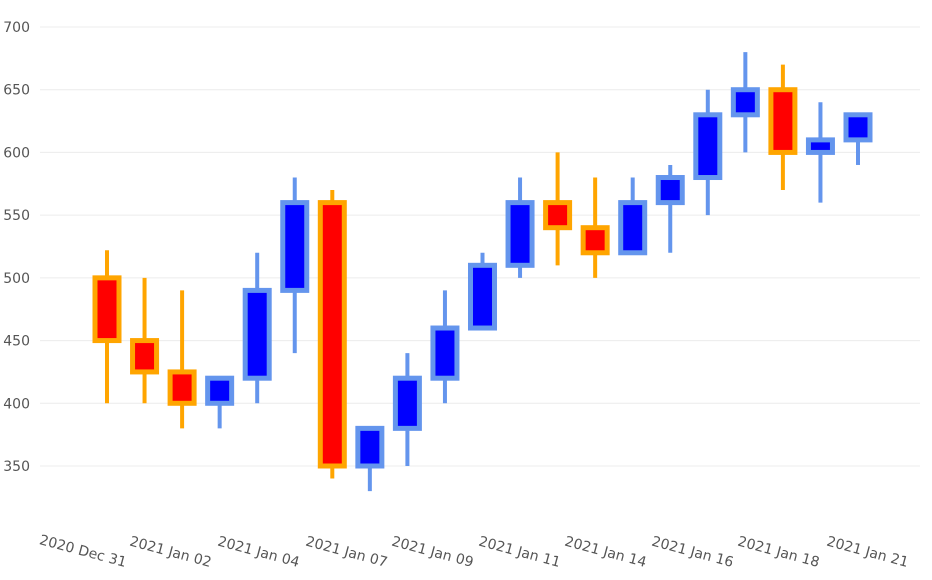  Describe the element at coordinates (16, 153) in the screenshot. I see `y-tick-label: 600` at that location.